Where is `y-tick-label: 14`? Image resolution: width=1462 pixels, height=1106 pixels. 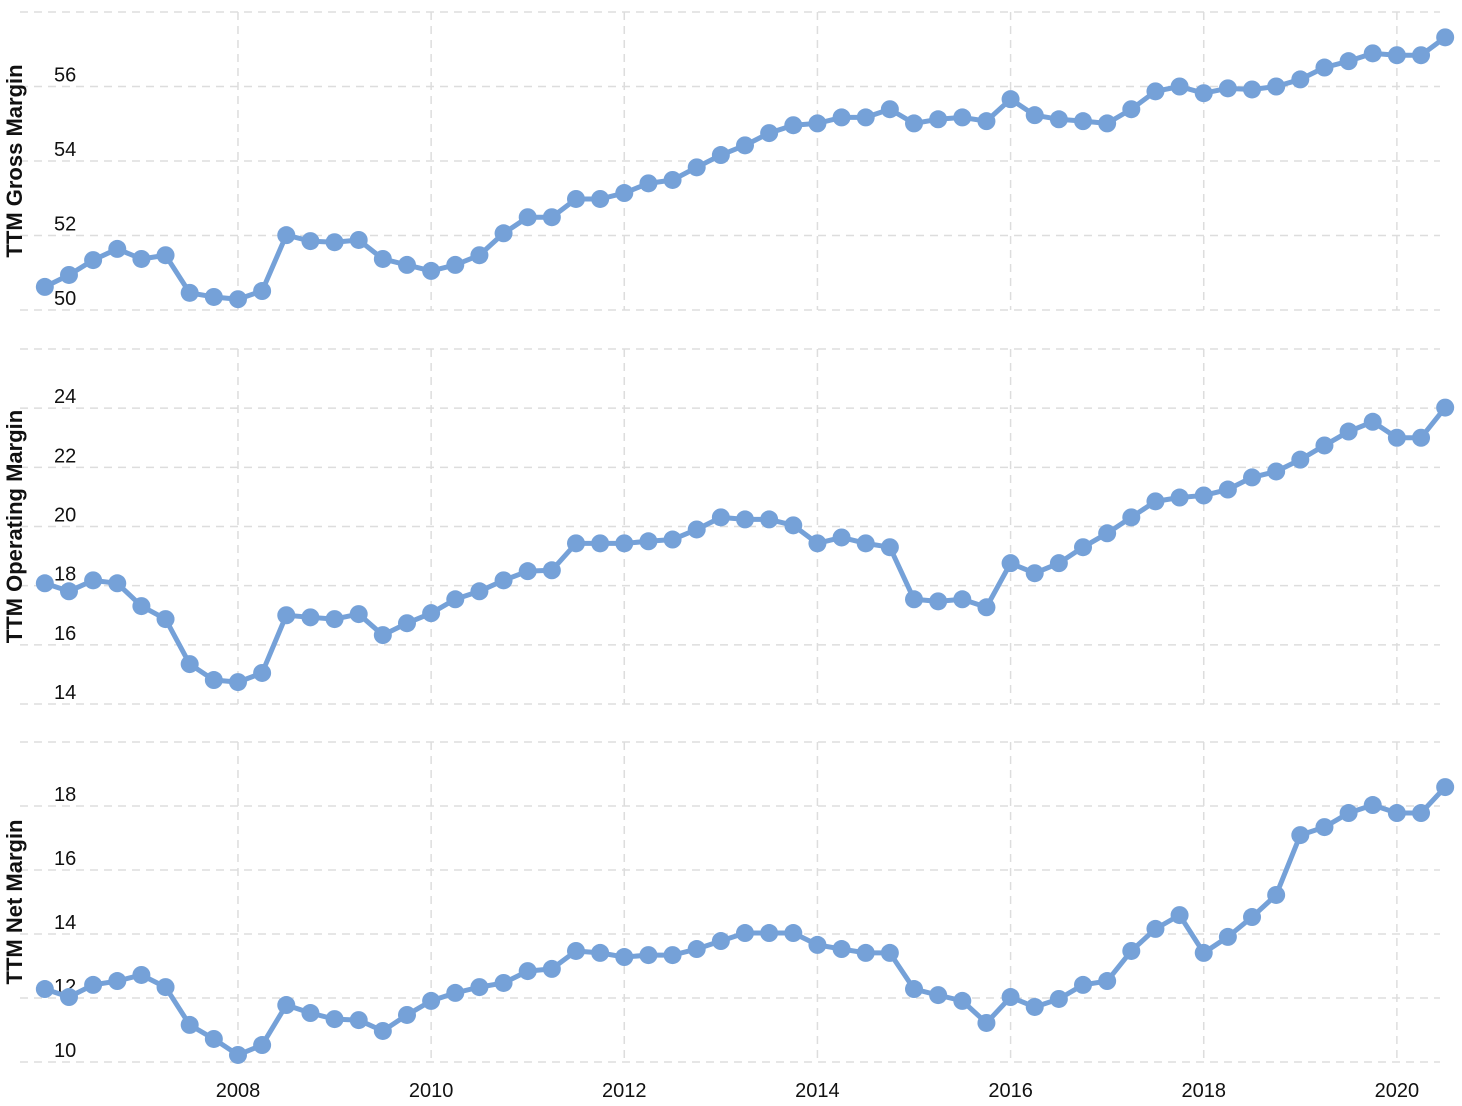
y-tick-label: 14 is located at coordinates (65, 693).